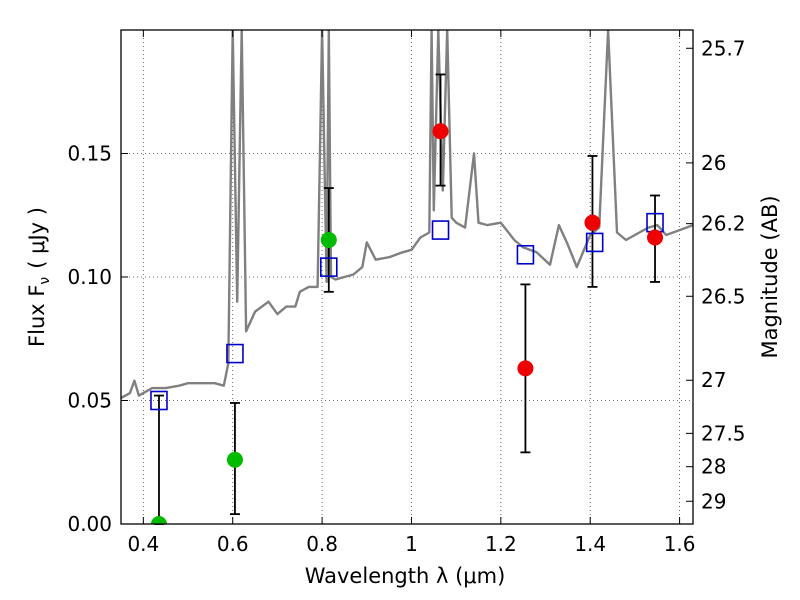 The width and height of the screenshot is (800, 600). I want to click on y-axis-label-unit: ( μJy ), so click(37, 238).